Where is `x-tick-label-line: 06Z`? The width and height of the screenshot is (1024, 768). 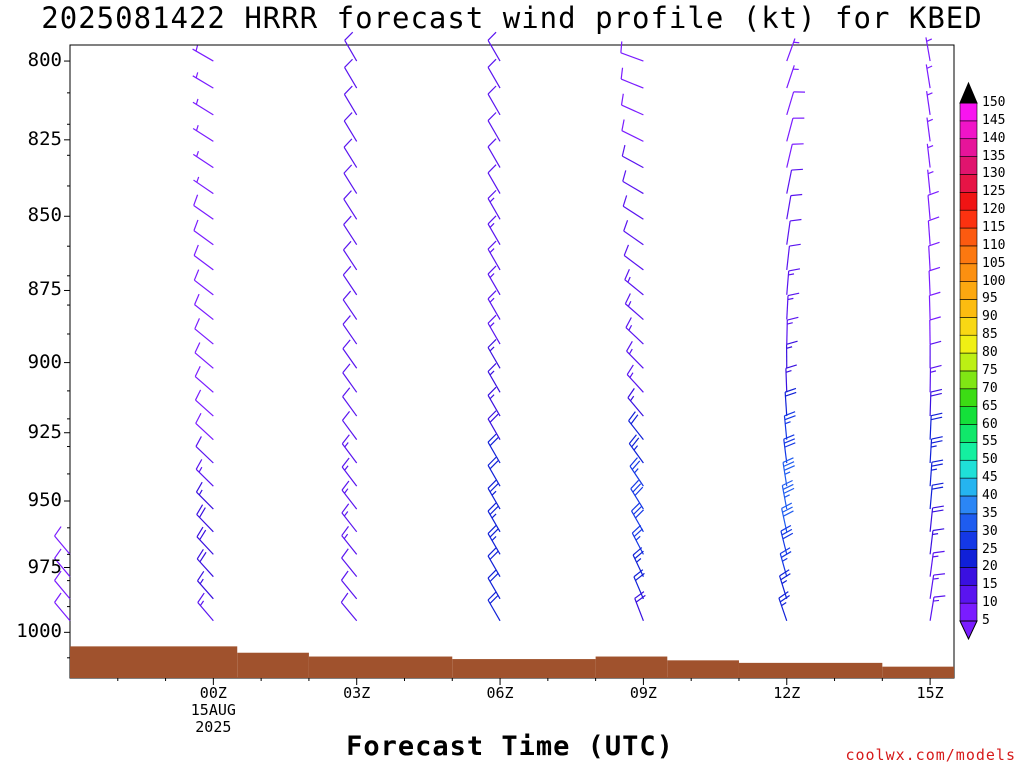 x-tick-label-line: 06Z is located at coordinates (500, 693).